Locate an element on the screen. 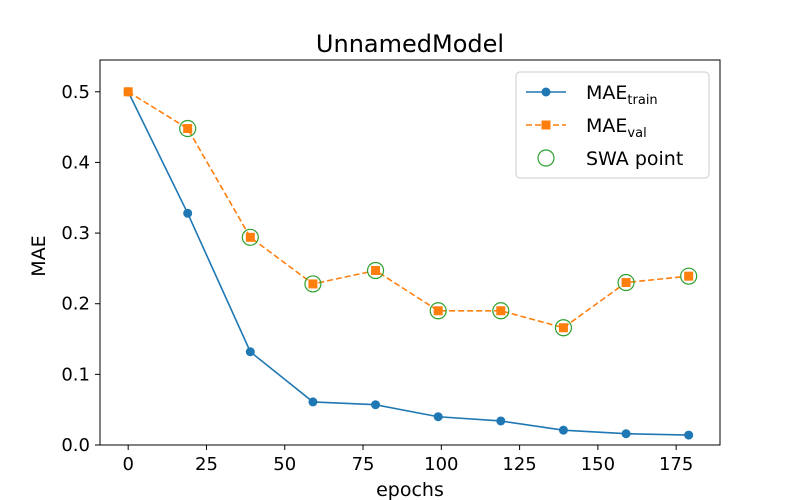  y-tick-label: 0.4 is located at coordinates (75, 162).